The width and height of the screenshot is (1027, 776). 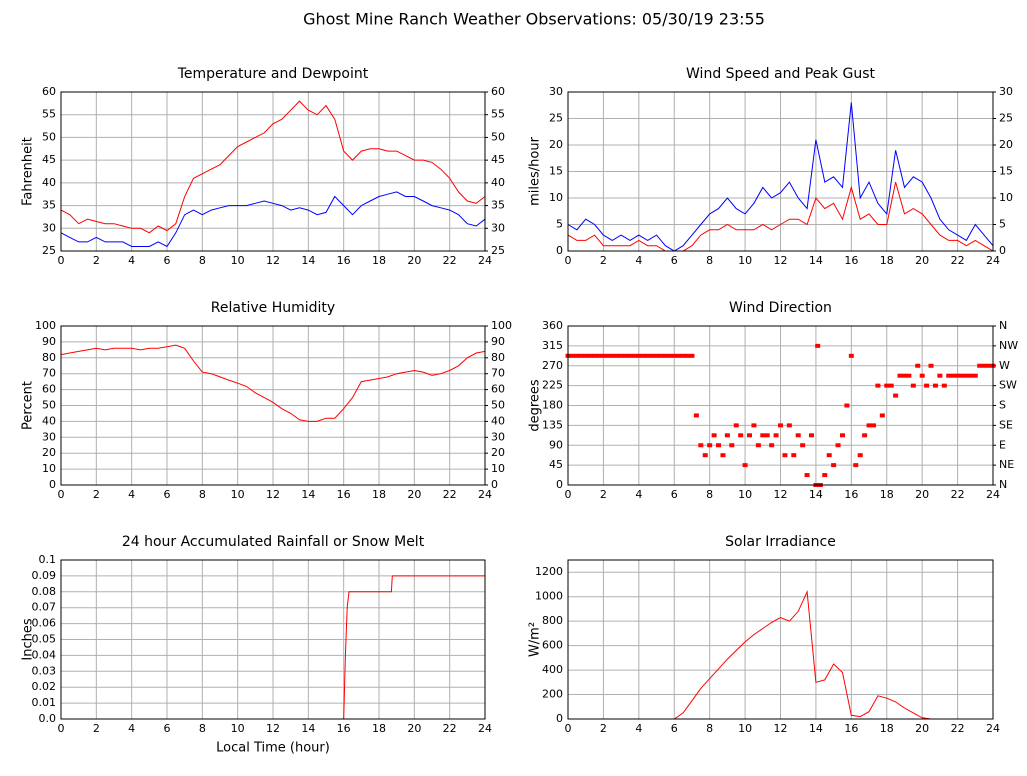 What do you see at coordinates (44, 686) in the screenshot?
I see `y-tick-label: 0.02` at bounding box center [44, 686].